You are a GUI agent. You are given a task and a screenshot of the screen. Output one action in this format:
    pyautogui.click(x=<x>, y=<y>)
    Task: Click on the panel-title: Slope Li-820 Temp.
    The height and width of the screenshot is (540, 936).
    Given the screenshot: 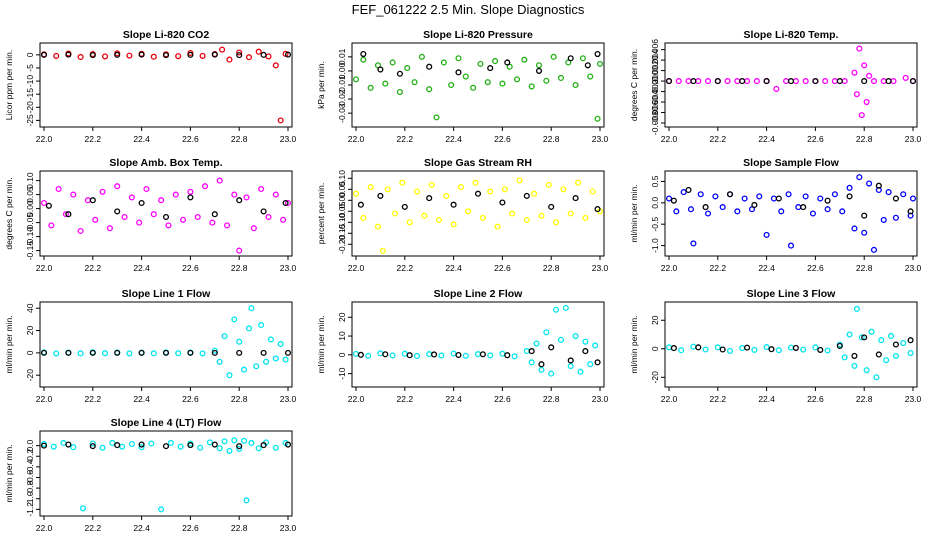 What is the action you would take?
    pyautogui.click(x=791, y=35)
    